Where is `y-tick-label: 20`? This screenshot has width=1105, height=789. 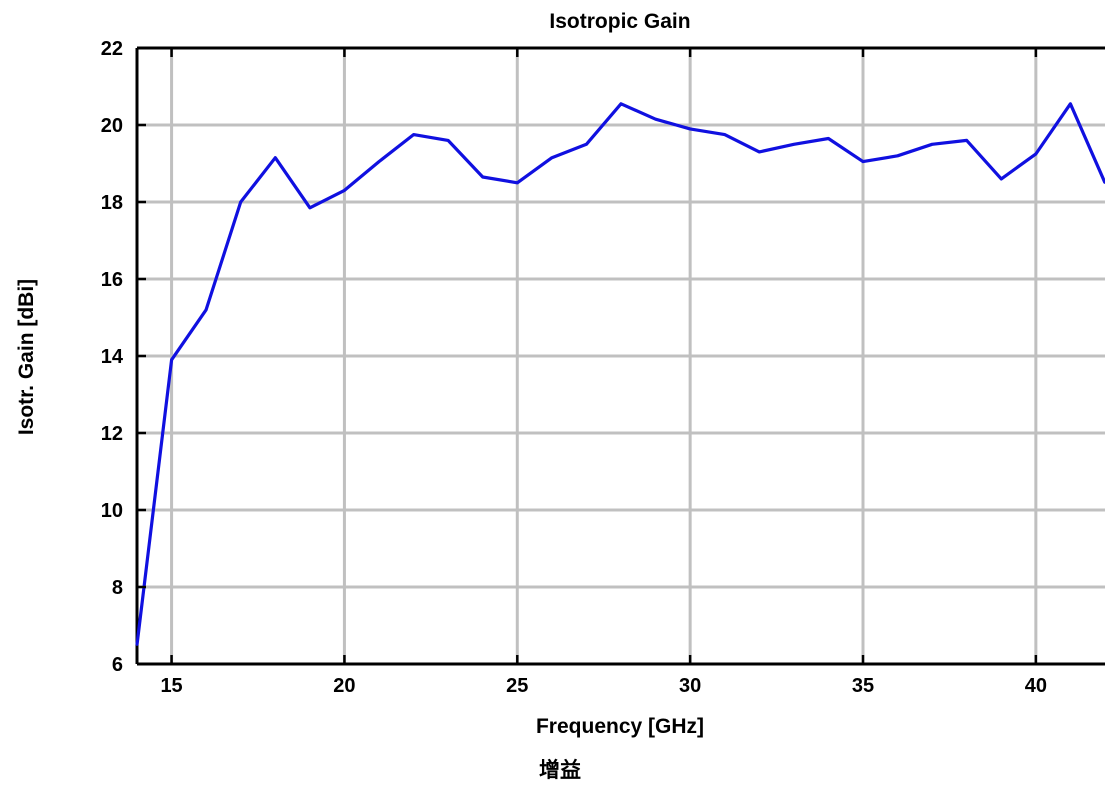 y-tick-label: 20 is located at coordinates (112, 126).